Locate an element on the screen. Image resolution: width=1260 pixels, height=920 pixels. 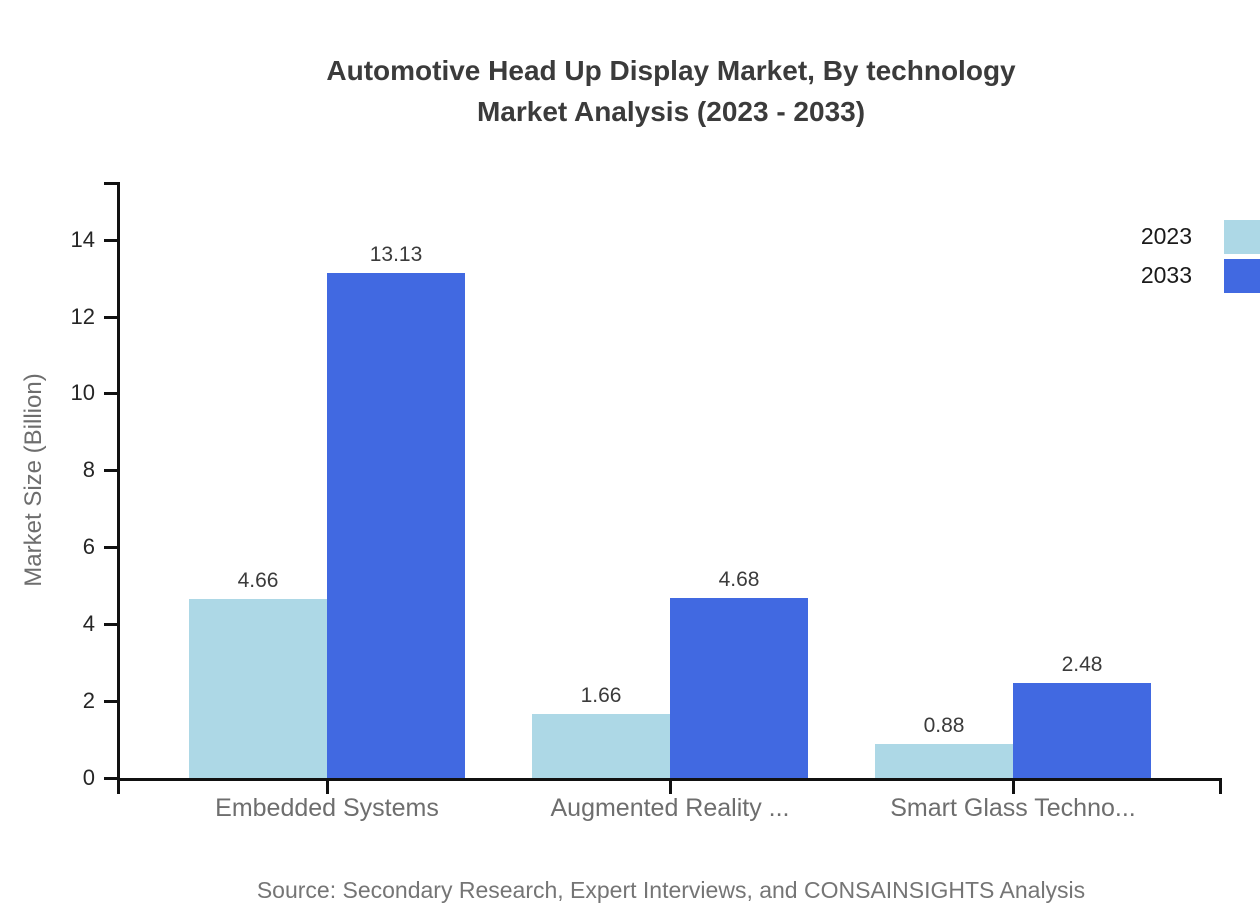
y-tick-label: 6 is located at coordinates (88, 547).